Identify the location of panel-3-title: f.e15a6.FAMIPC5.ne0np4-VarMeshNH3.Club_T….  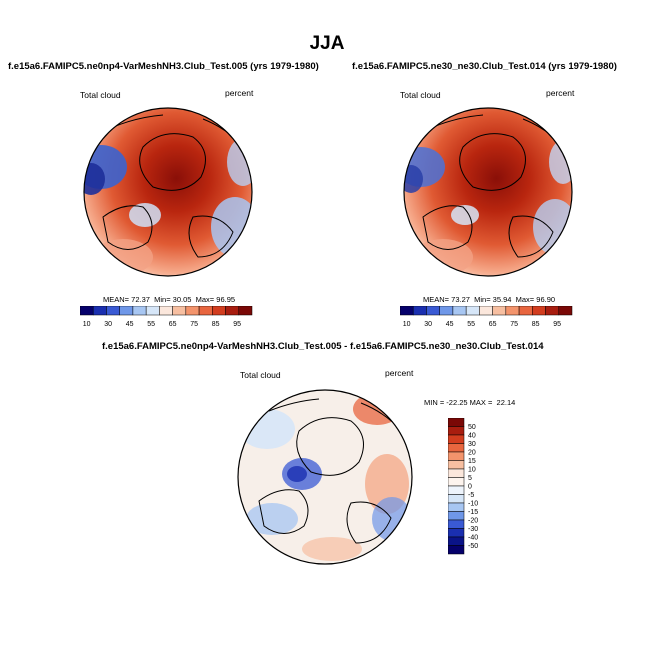
(323, 346).